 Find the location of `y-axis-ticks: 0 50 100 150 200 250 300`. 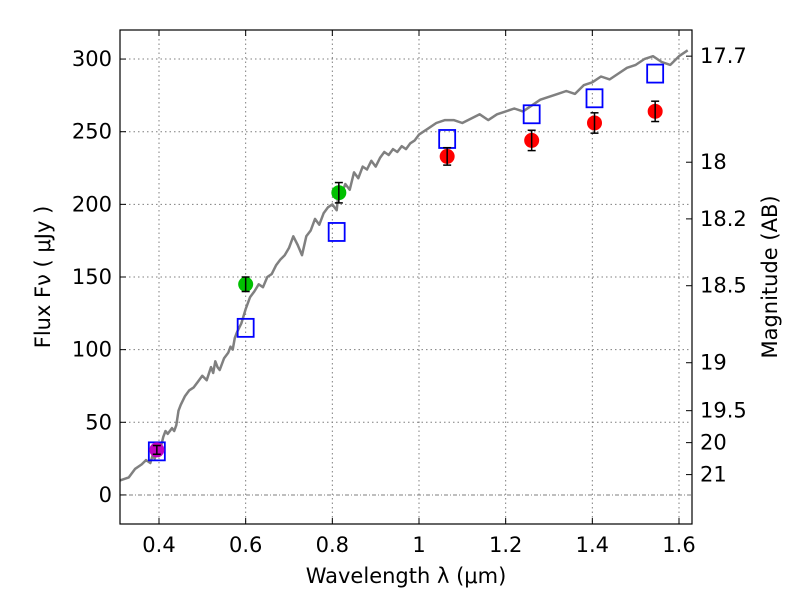

y-axis-ticks: 0 50 100 150 200 250 300 is located at coordinates (99, 277).